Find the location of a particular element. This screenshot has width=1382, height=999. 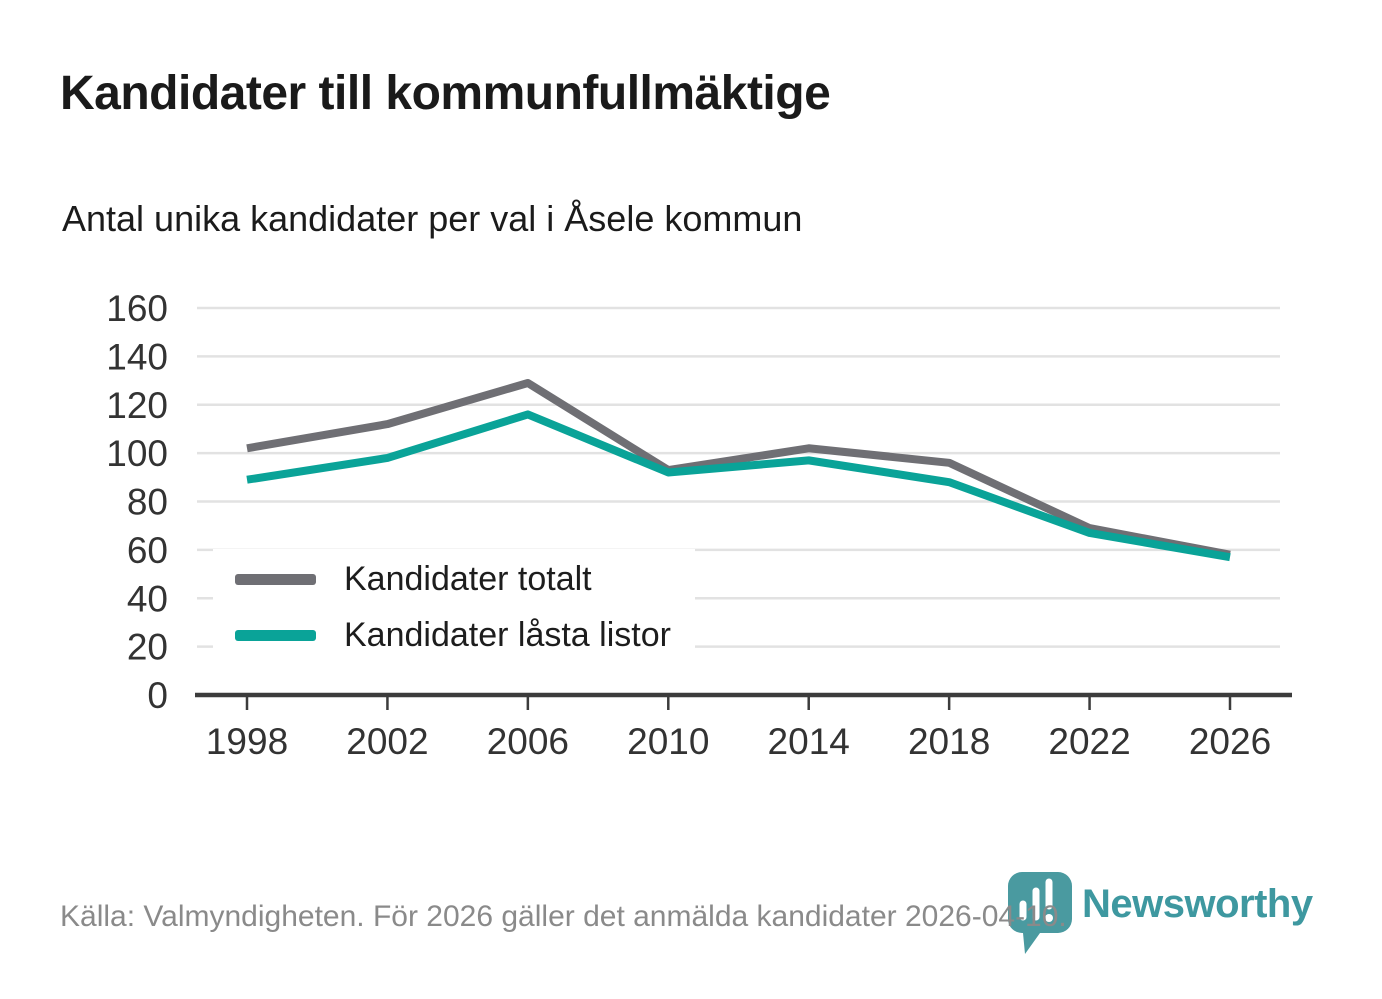

newsworthy-logo: Newsworthy is located at coordinates (1160, 913).